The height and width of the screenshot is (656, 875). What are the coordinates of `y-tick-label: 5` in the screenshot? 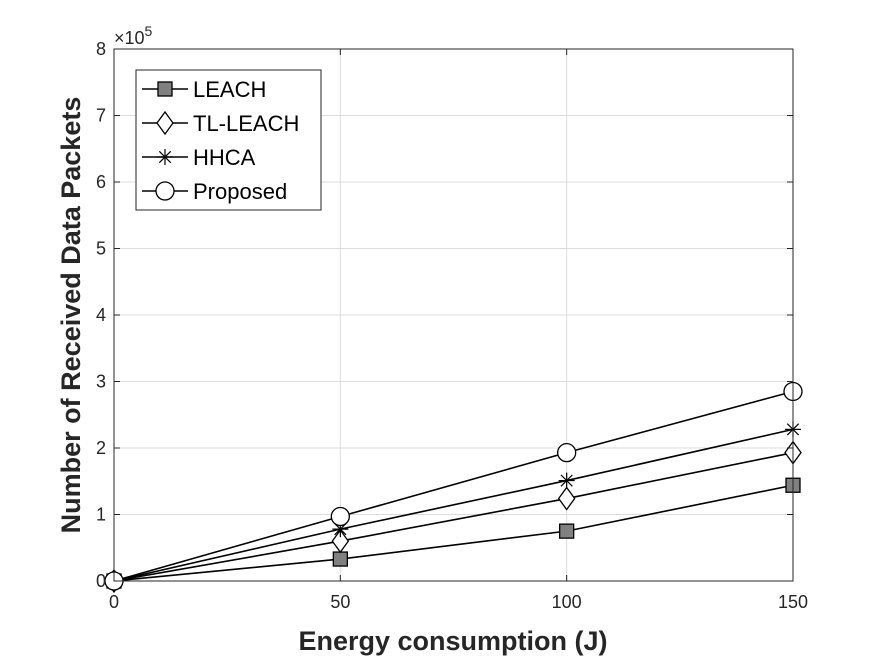 It's located at (101, 249).